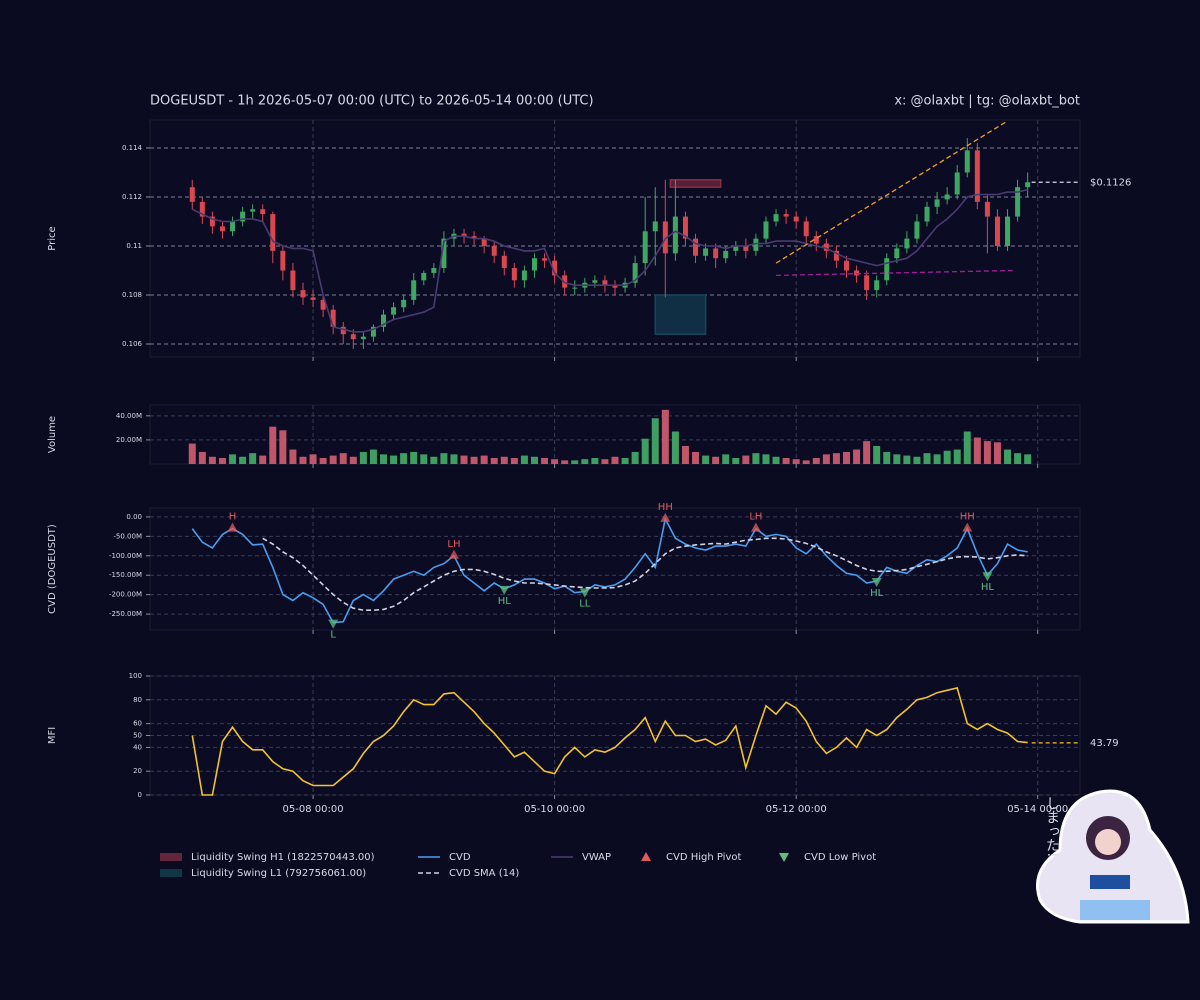 The width and height of the screenshot is (1200, 1000). Describe the element at coordinates (1052, 827) in the screenshot. I see `sticker-text: しまった!` at that location.